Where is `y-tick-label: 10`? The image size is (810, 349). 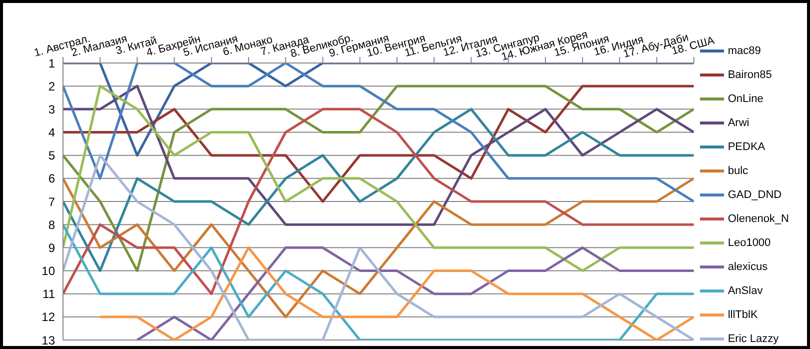 y-tick-label: 10 is located at coordinates (49, 271).